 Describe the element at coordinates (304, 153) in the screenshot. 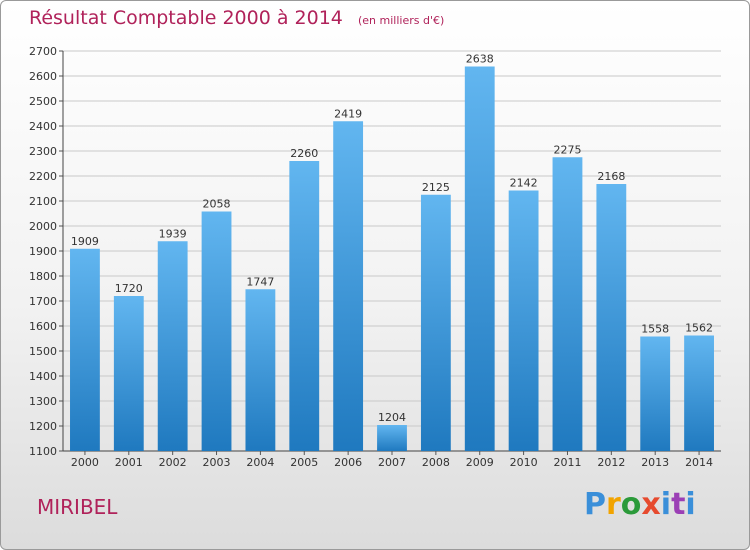

I see `data-label: 2260` at that location.